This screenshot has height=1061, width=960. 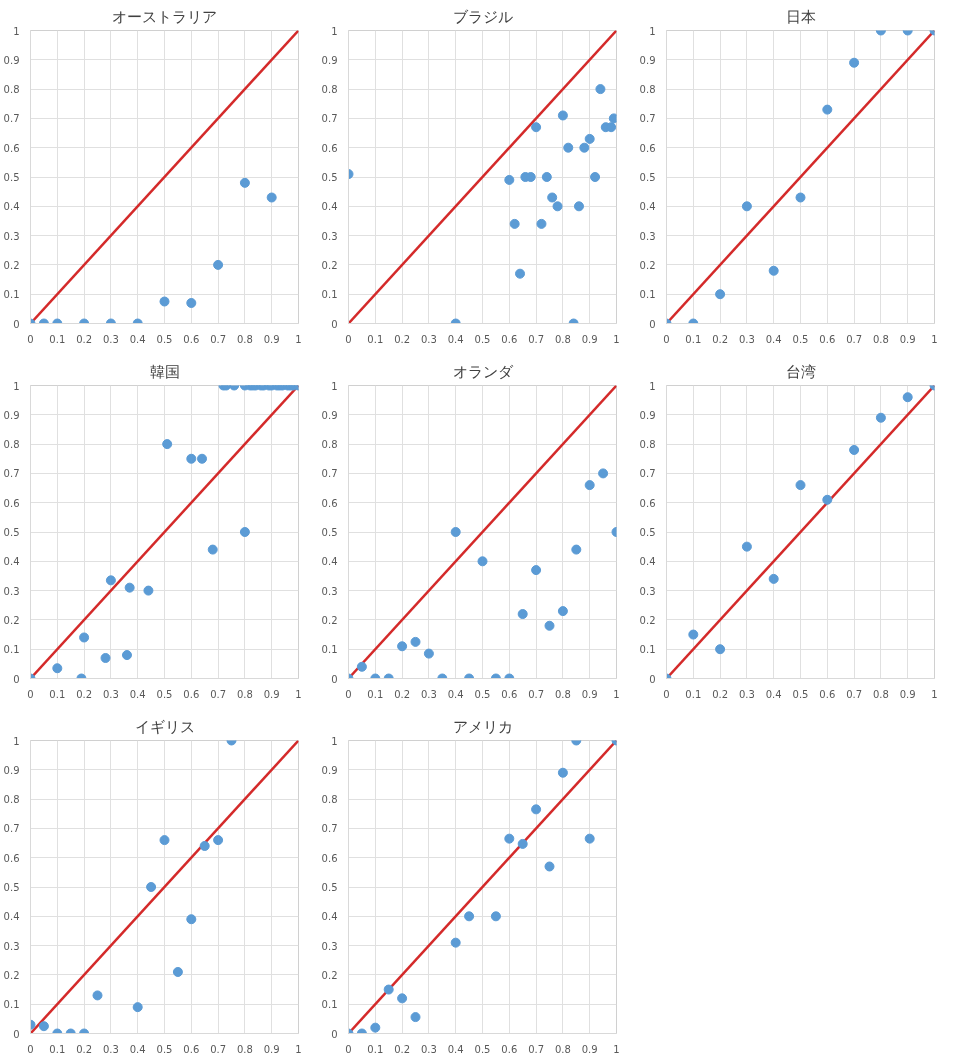 What do you see at coordinates (164, 16) in the screenshot?
I see `chart-title: オーストラリア` at bounding box center [164, 16].